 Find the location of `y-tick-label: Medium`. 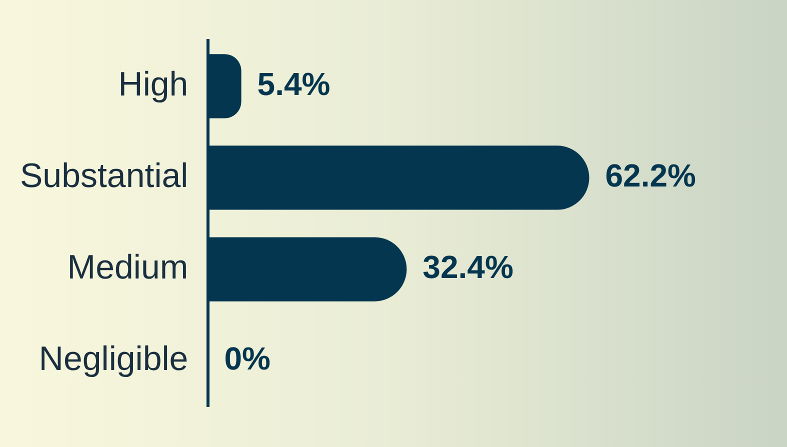

y-tick-label: Medium is located at coordinates (127, 267).